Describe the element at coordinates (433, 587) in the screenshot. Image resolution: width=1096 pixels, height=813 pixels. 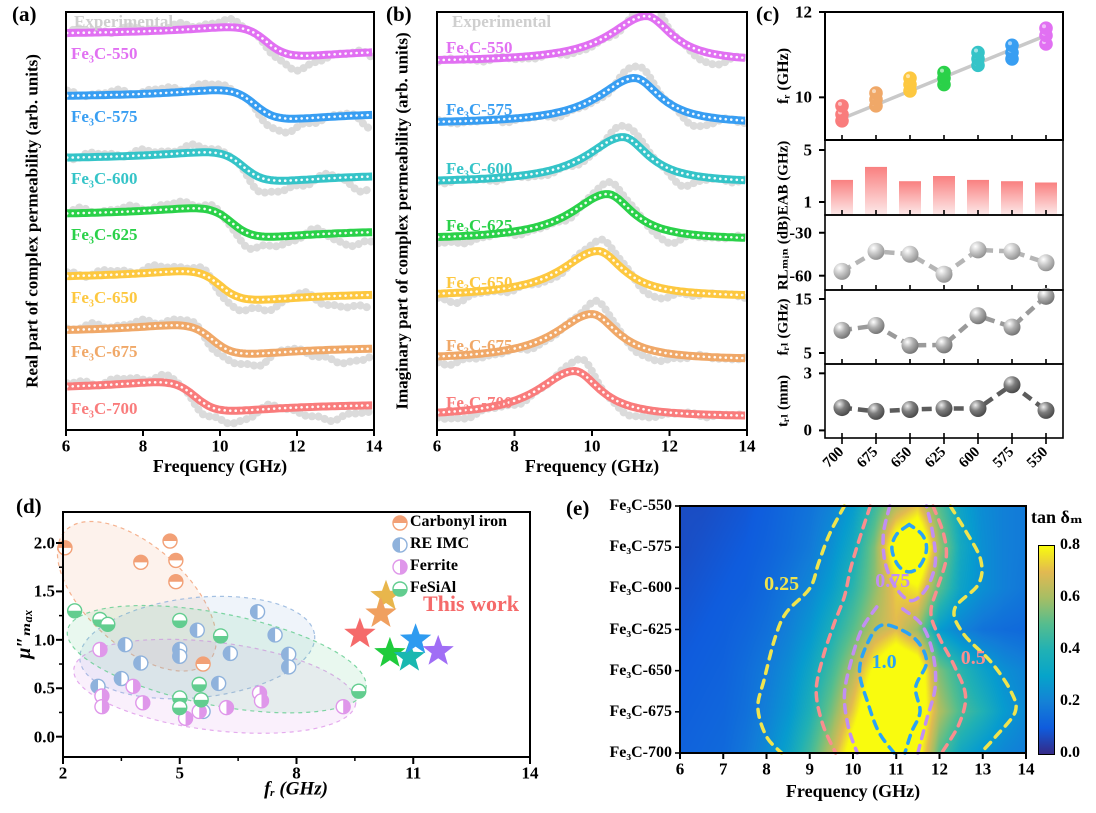
I see `legend-item-label: FeSiAl` at that location.